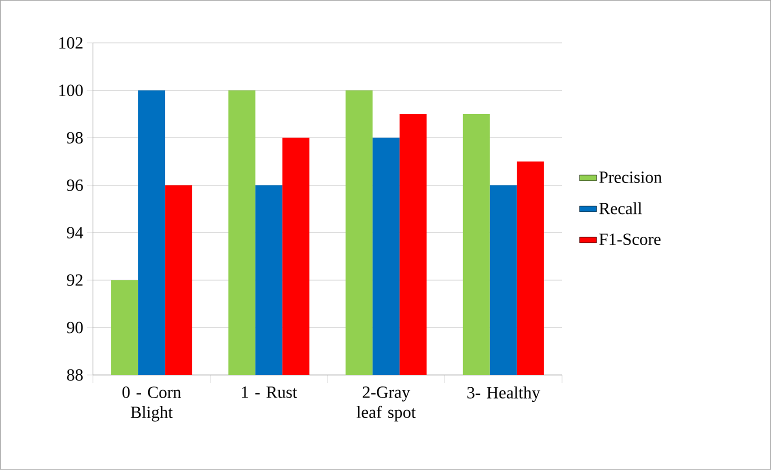 This screenshot has height=470, width=771. Describe the element at coordinates (75, 375) in the screenshot. I see `y-tick-label: 88` at that location.